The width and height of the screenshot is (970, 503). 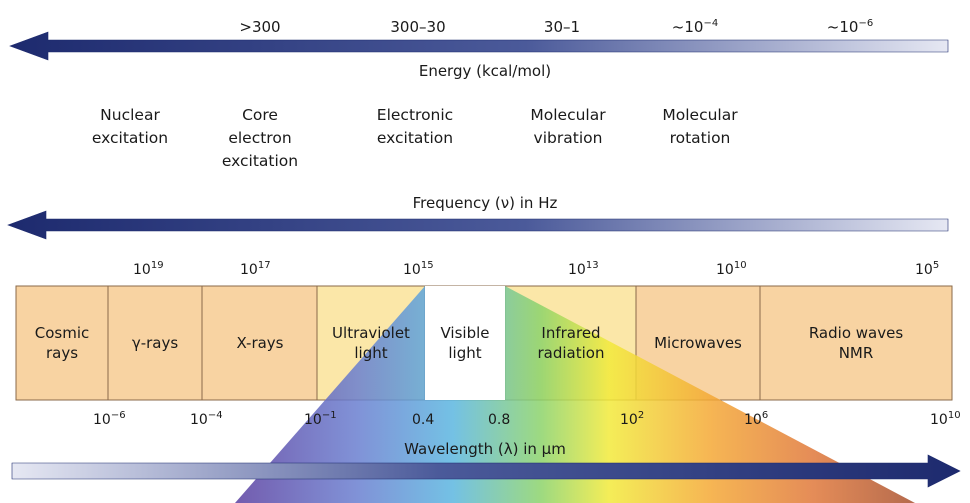 What do you see at coordinates (148, 269) in the screenshot?
I see `frequency-tick-1: 1019` at bounding box center [148, 269].